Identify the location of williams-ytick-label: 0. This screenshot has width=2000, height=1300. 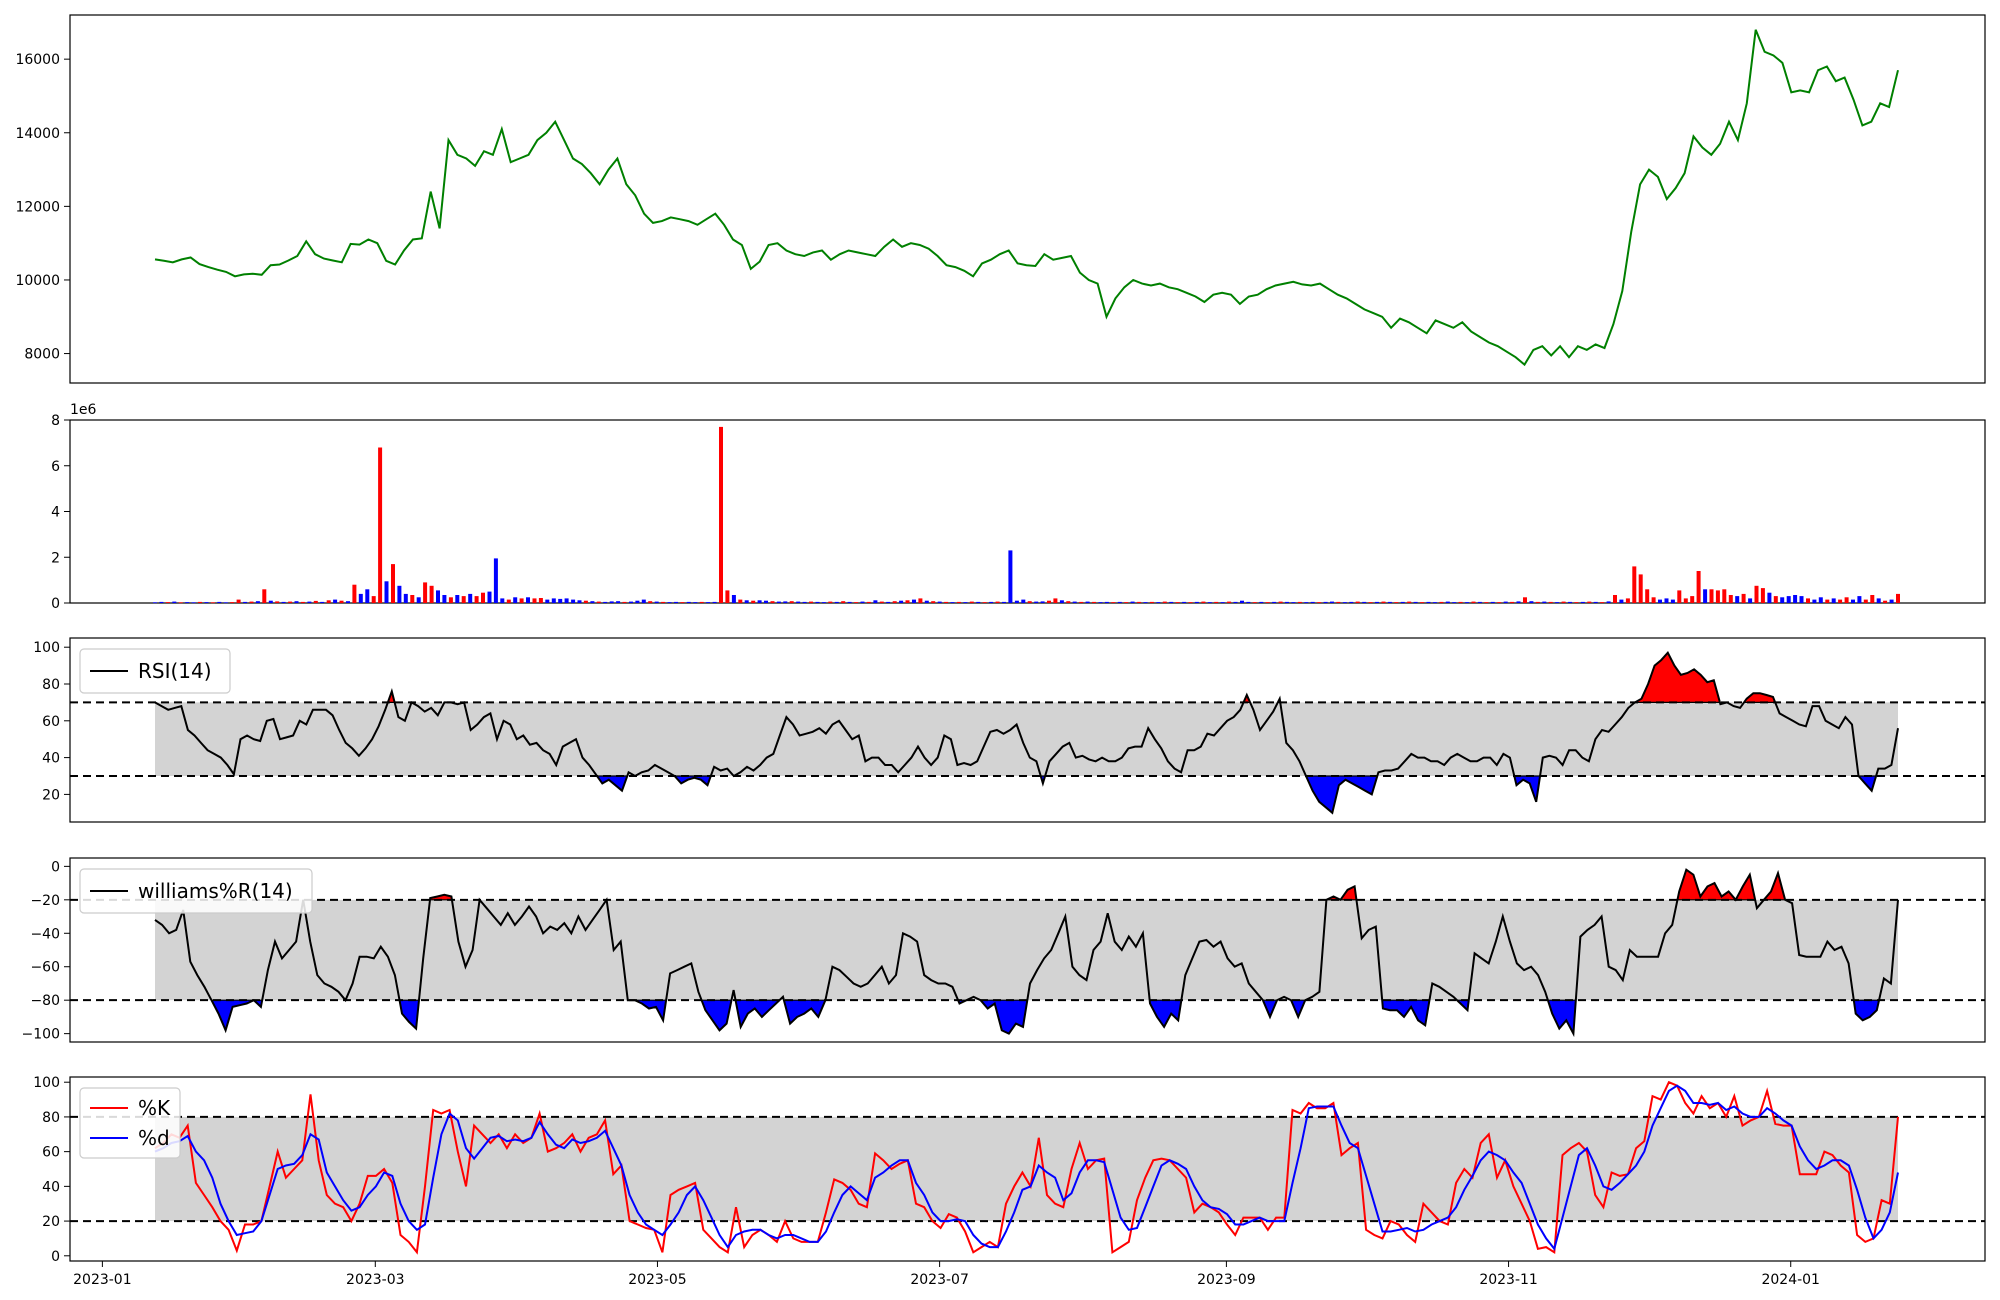
(55, 867).